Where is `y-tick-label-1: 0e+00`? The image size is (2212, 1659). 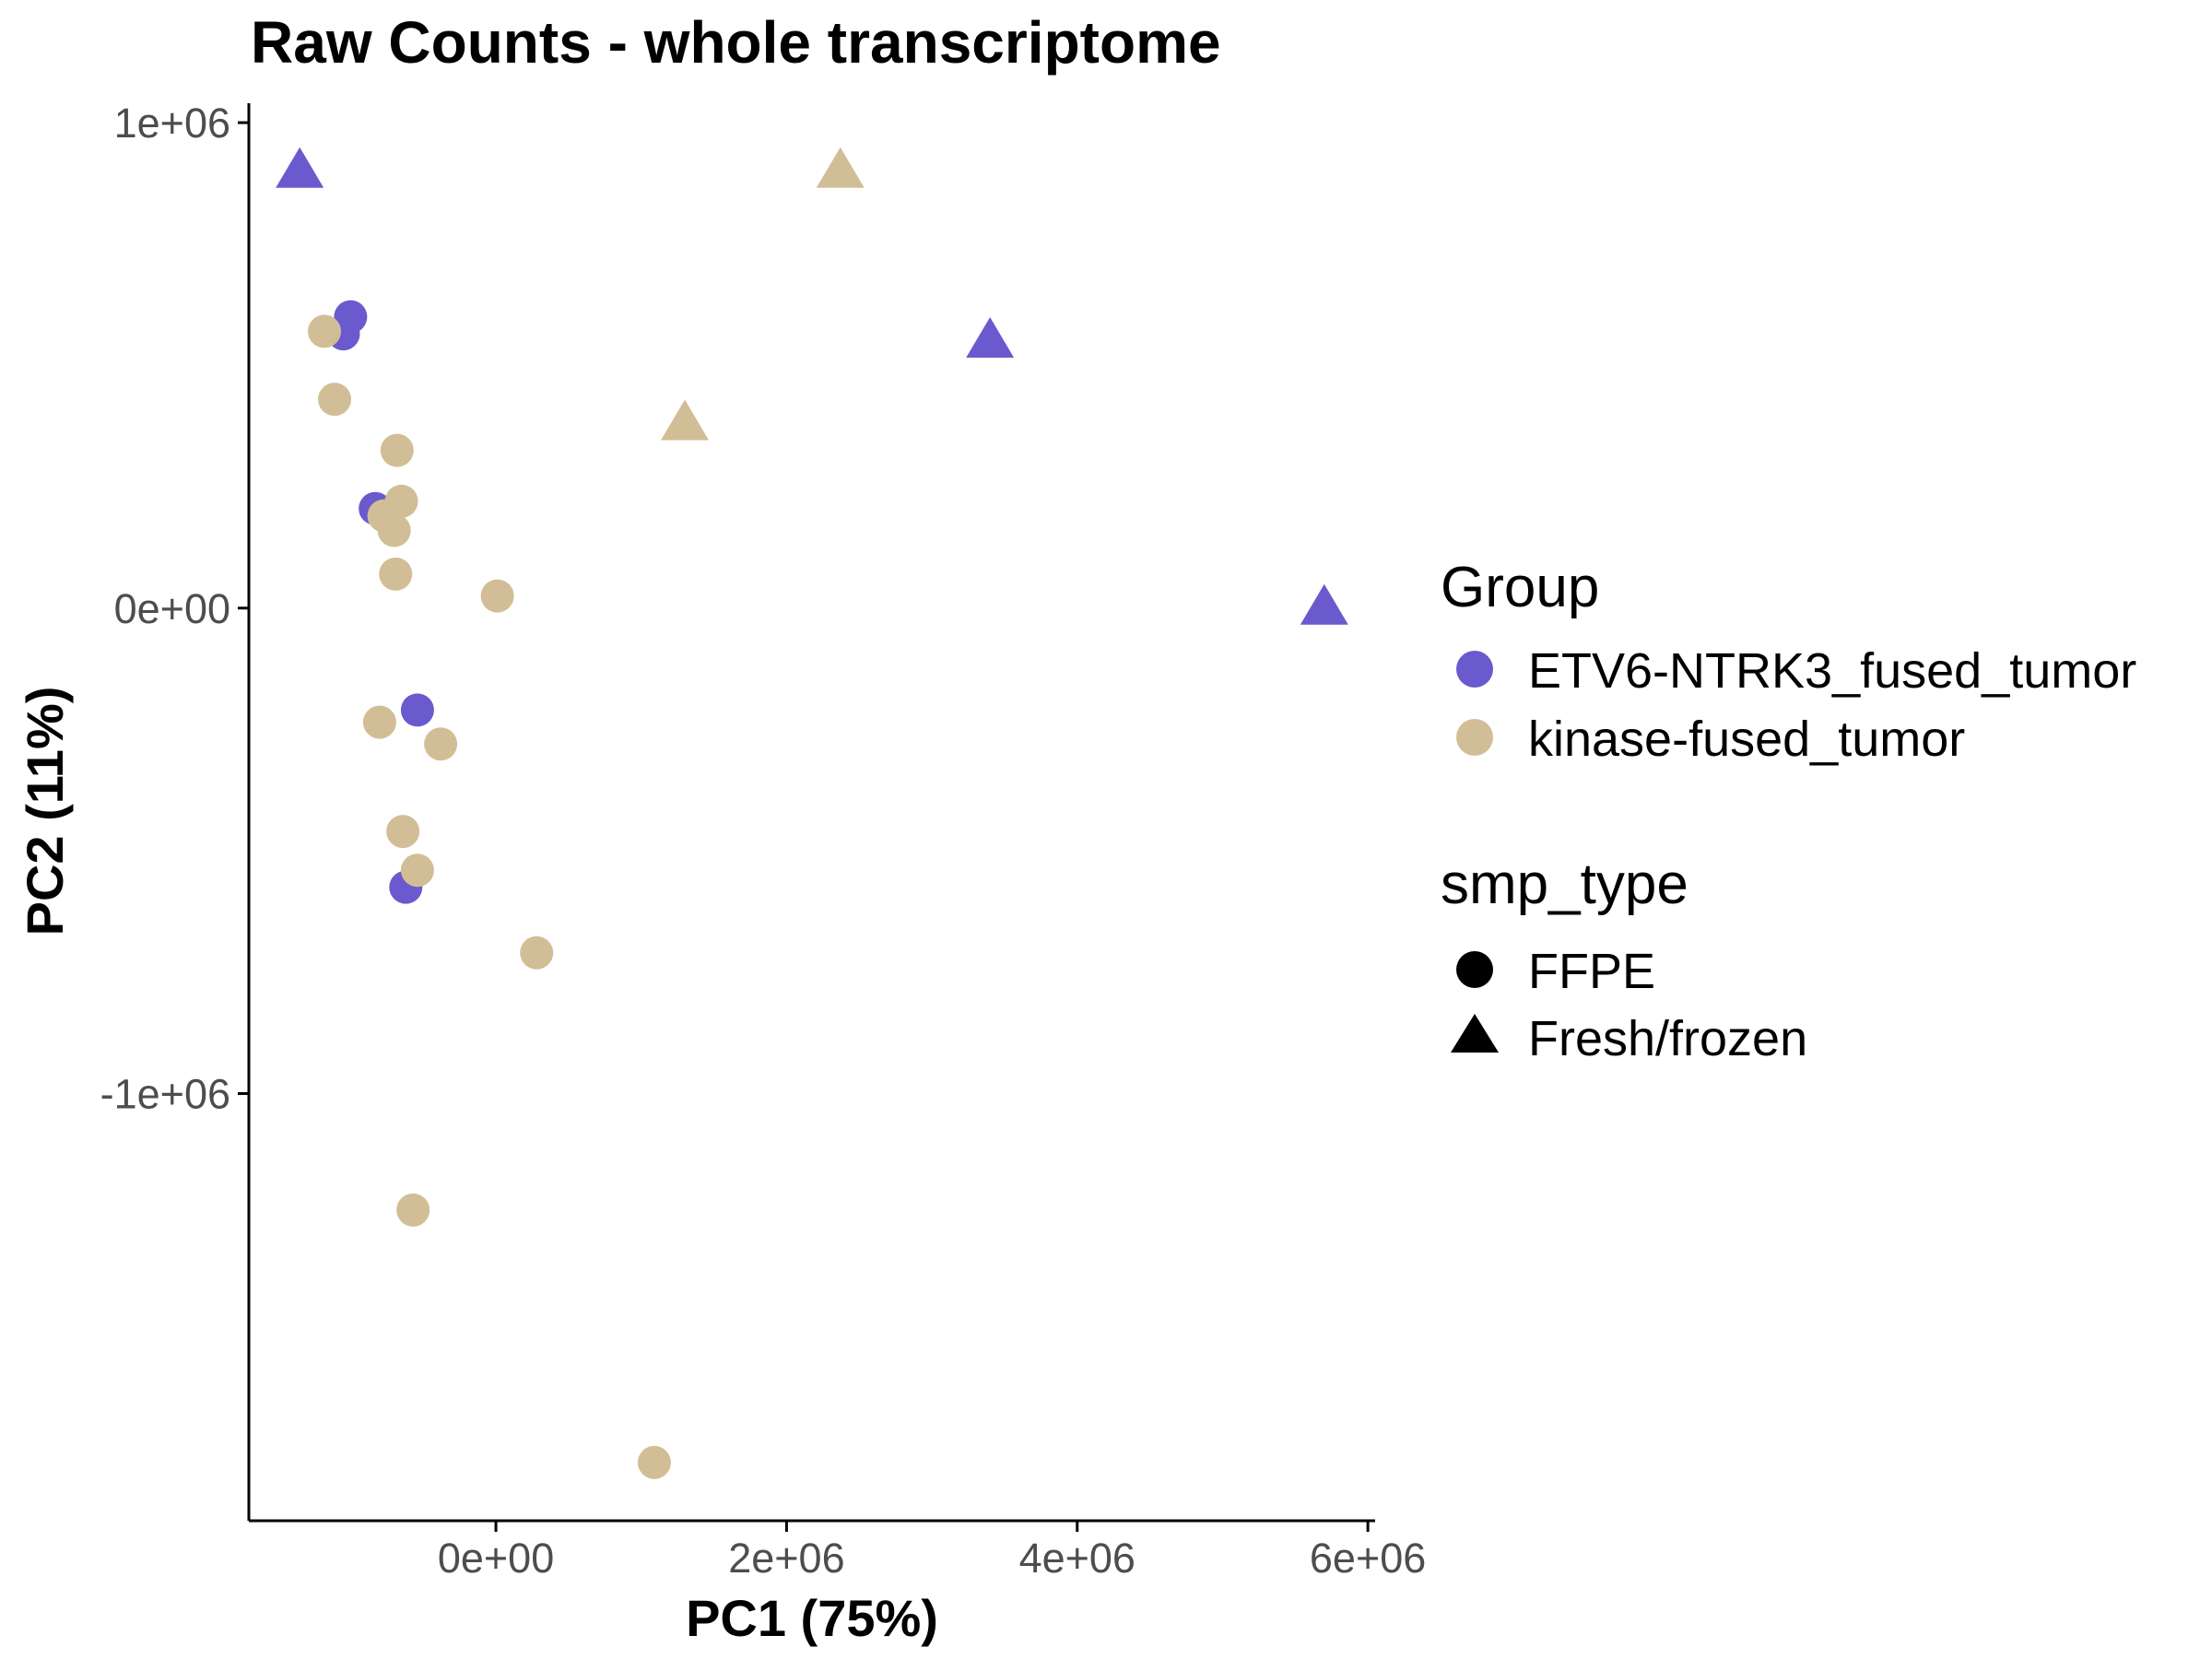
y-tick-label-1: 0e+00 is located at coordinates (172, 608).